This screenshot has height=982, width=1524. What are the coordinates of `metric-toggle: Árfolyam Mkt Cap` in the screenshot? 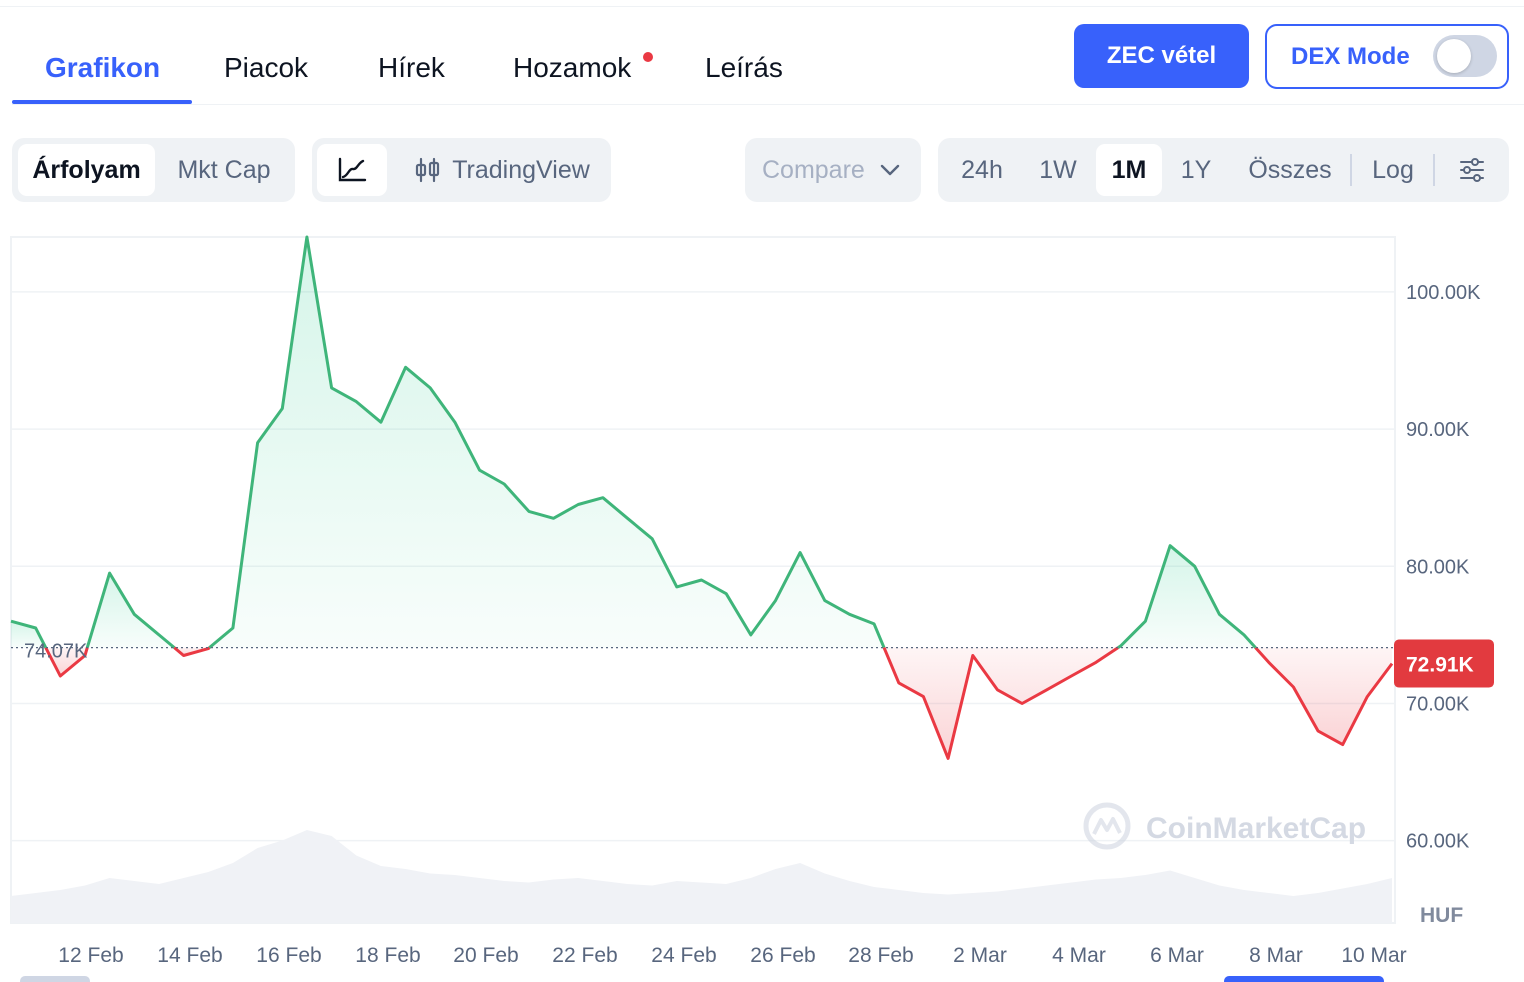 It's located at (153, 170).